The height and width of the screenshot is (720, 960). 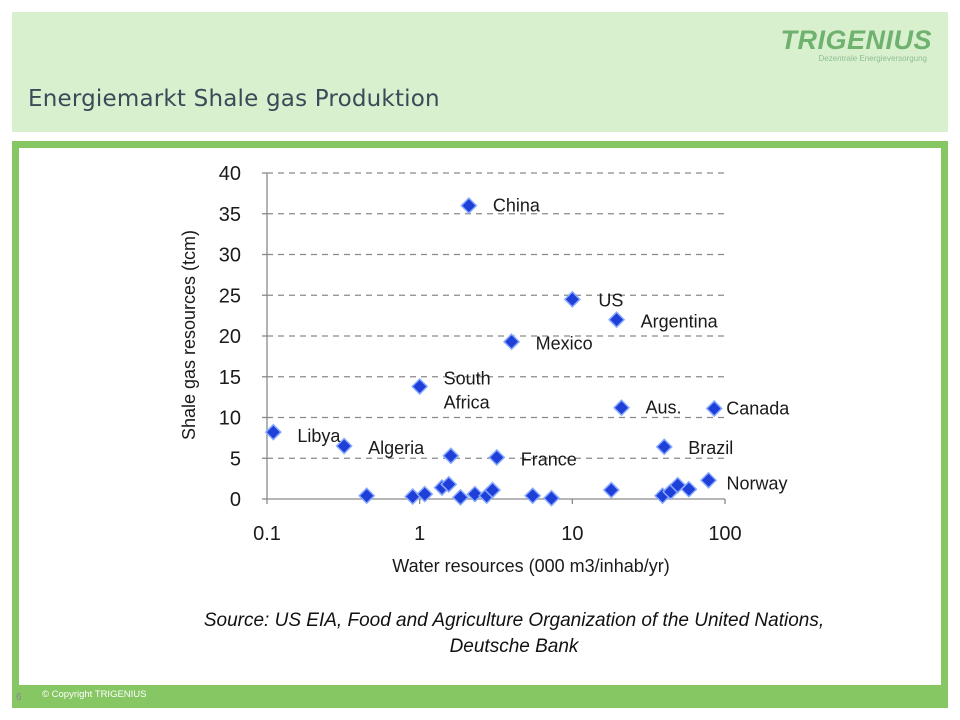 What do you see at coordinates (856, 40) in the screenshot?
I see `logo-wordmark: TRIGENIUS` at bounding box center [856, 40].